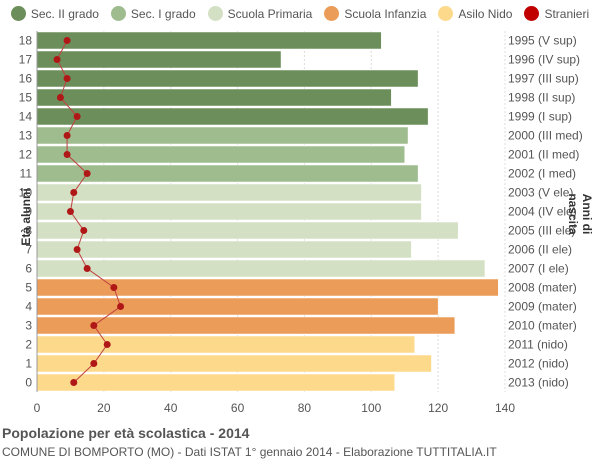  What do you see at coordinates (485, 13) in the screenshot?
I see `legend-label: Asilo Nido` at bounding box center [485, 13].